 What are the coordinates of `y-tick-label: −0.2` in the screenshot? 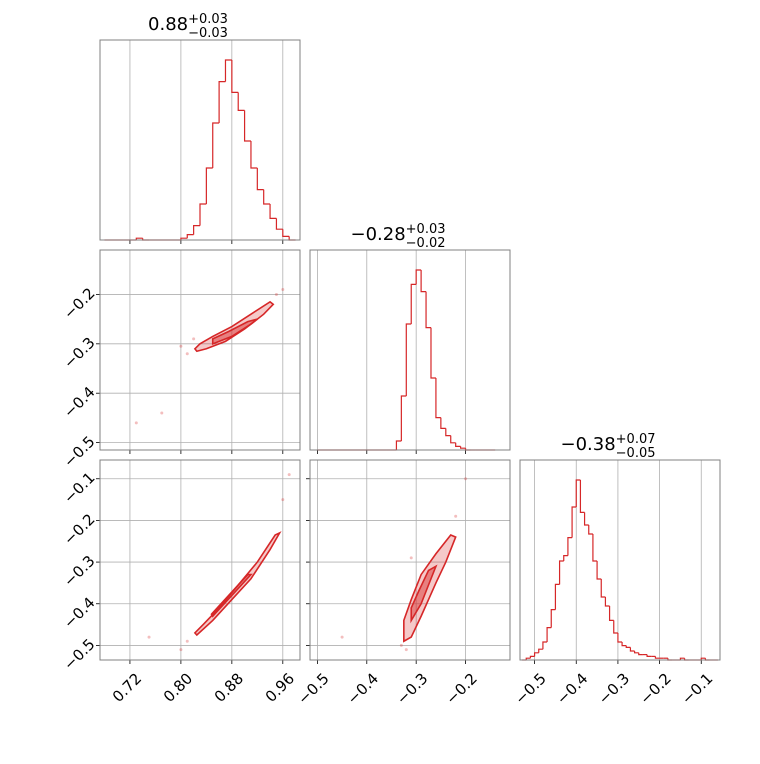 It's located at (79, 303).